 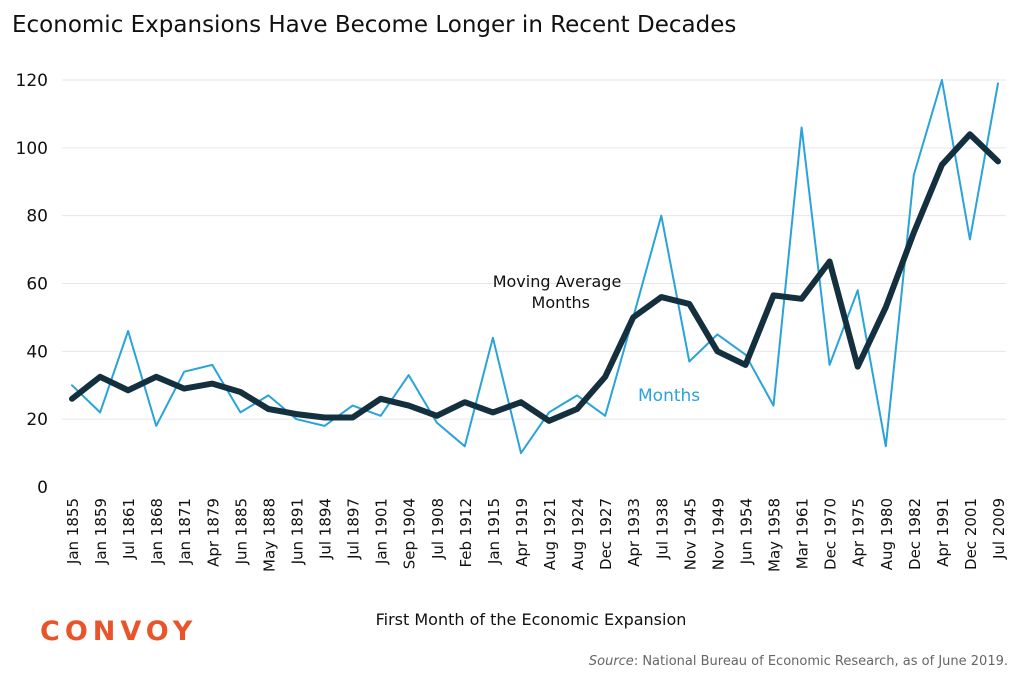 I want to click on x-tick-label: Dec 2001, so click(x=971, y=534).